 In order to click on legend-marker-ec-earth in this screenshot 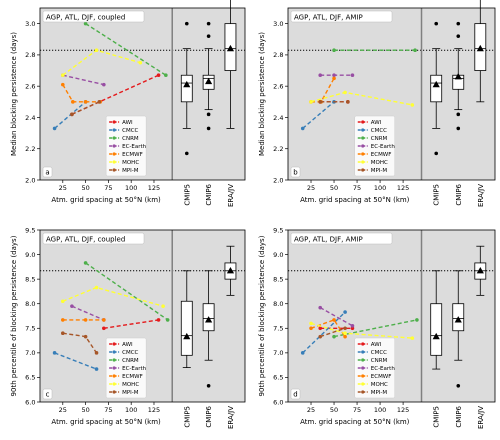, I will do `click(114, 146)`.